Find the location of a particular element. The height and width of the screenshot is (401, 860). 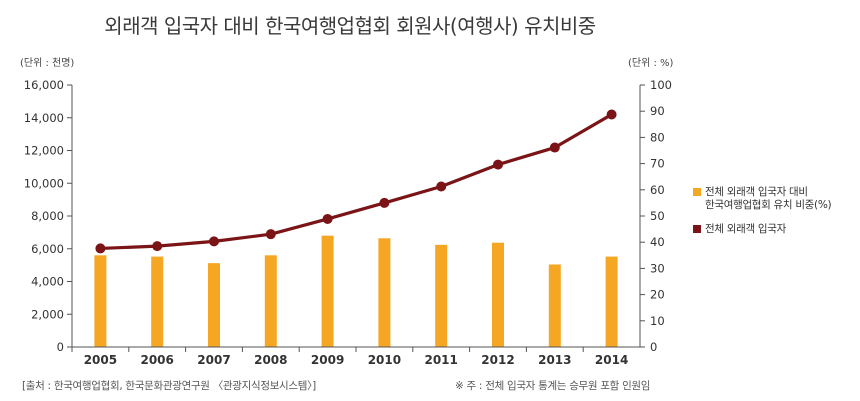

bar-2013 is located at coordinates (554, 305).